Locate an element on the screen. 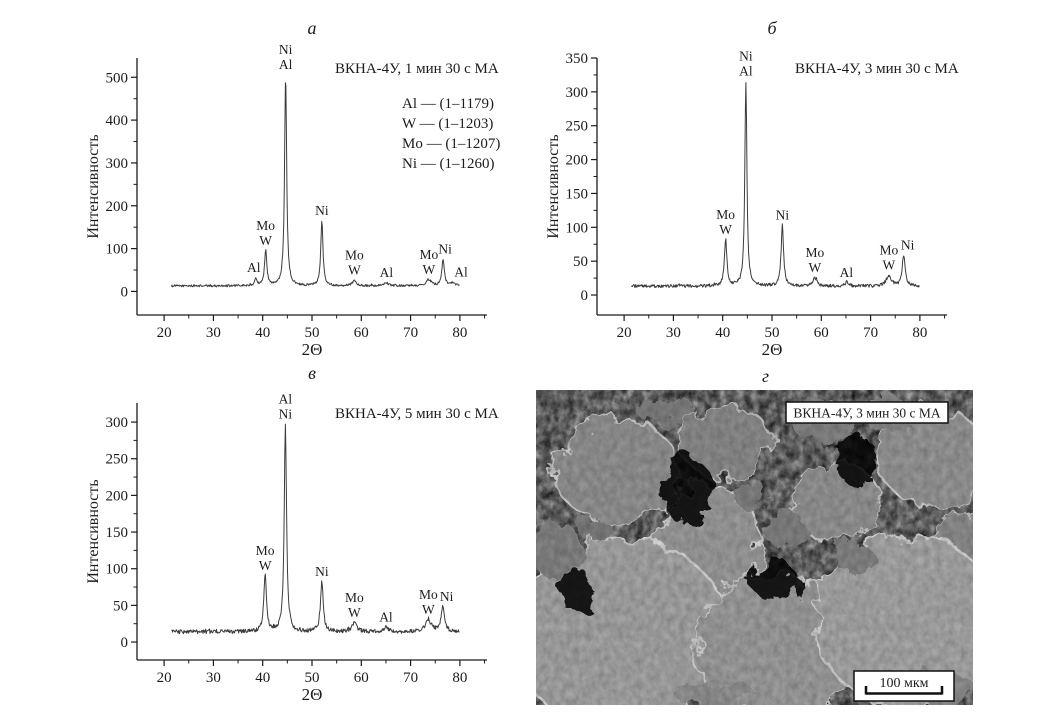 Image resolution: width=1044 pixels, height=727 pixels. scale-bar-label: 100 мкм is located at coordinates (903, 683).